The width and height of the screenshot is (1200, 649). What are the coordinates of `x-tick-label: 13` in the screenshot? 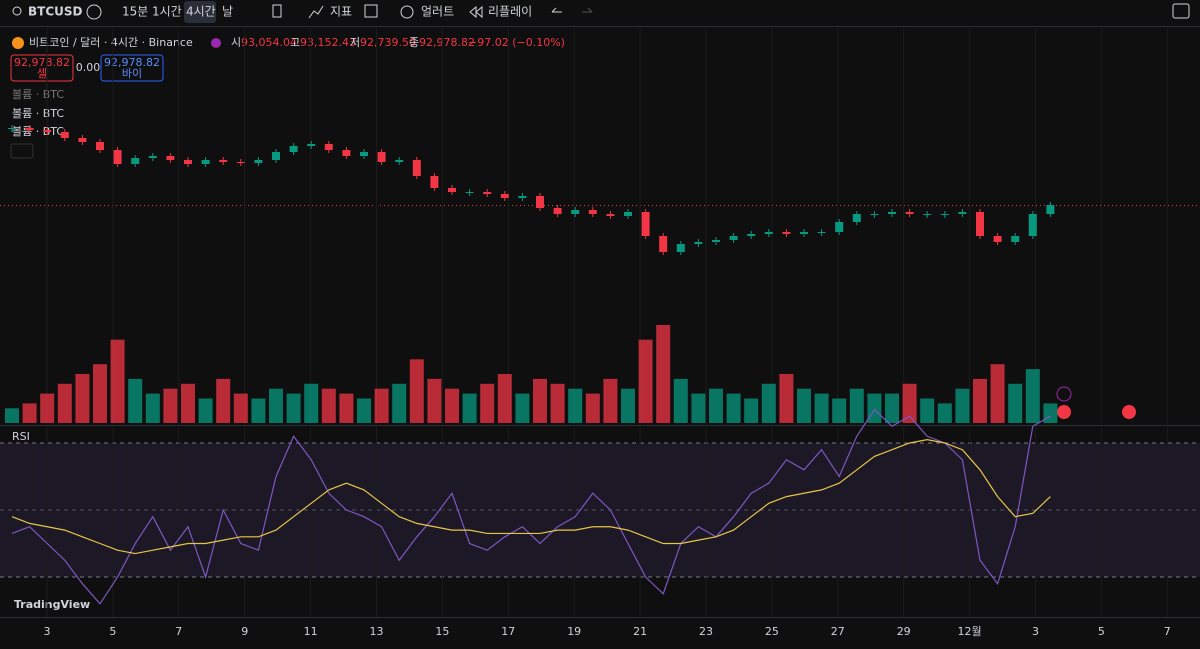 It's located at (377, 631).